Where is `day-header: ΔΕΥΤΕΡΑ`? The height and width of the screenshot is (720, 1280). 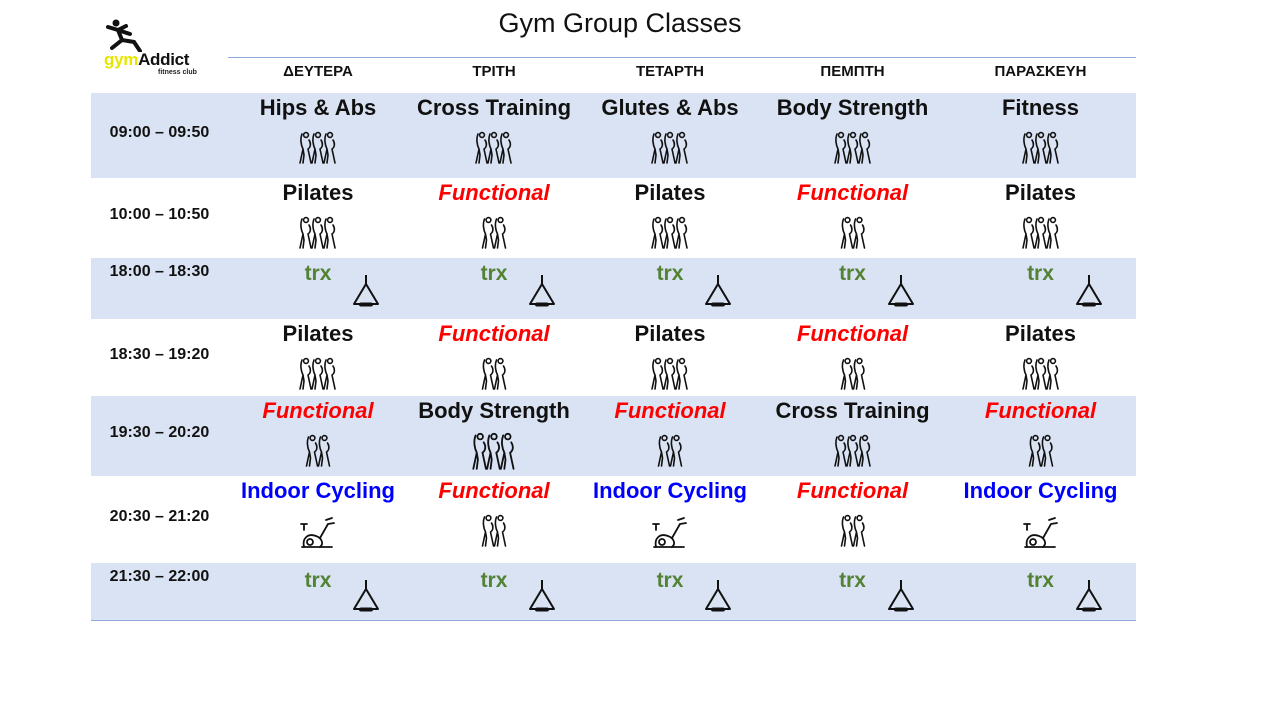 day-header: ΔΕΥΤΕΡΑ is located at coordinates (318, 71).